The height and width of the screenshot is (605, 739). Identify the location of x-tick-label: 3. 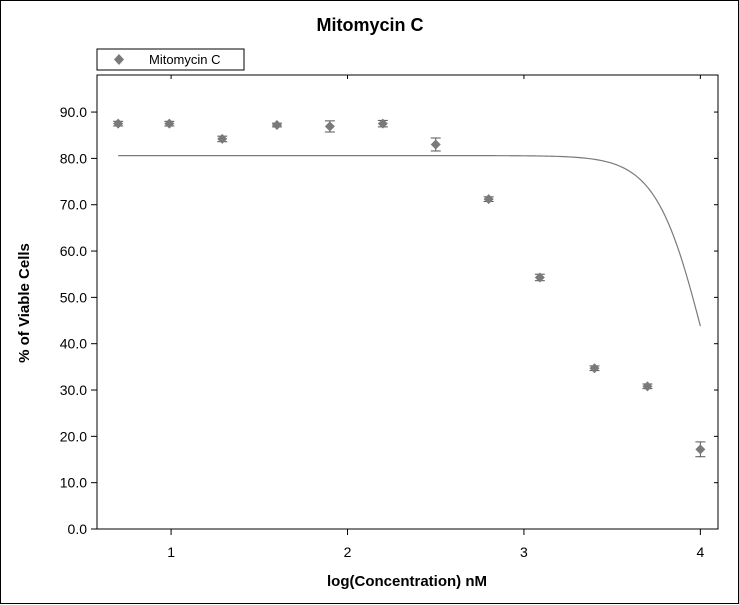
(524, 552).